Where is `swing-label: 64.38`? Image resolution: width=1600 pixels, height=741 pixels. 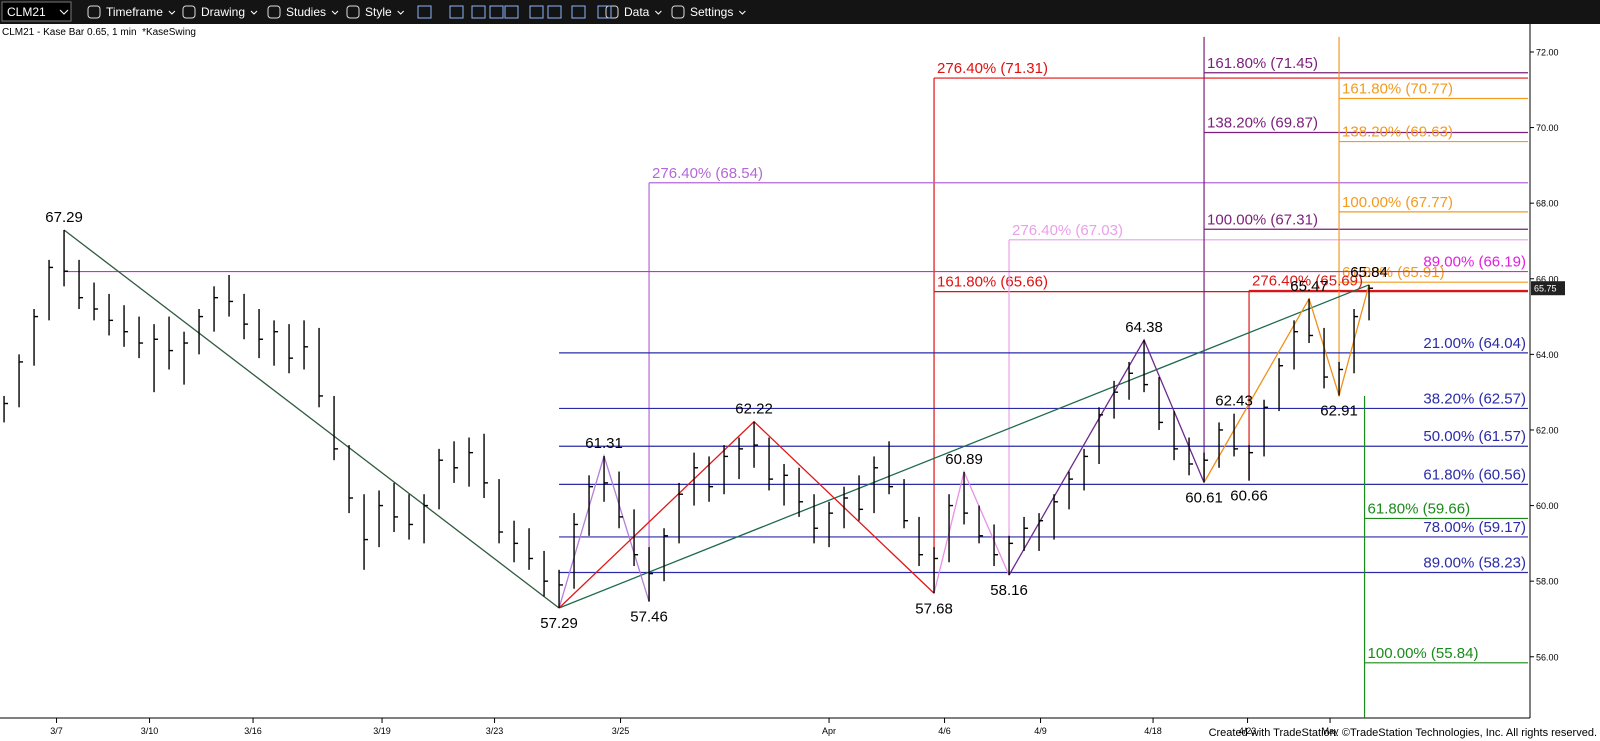 swing-label: 64.38 is located at coordinates (1144, 327).